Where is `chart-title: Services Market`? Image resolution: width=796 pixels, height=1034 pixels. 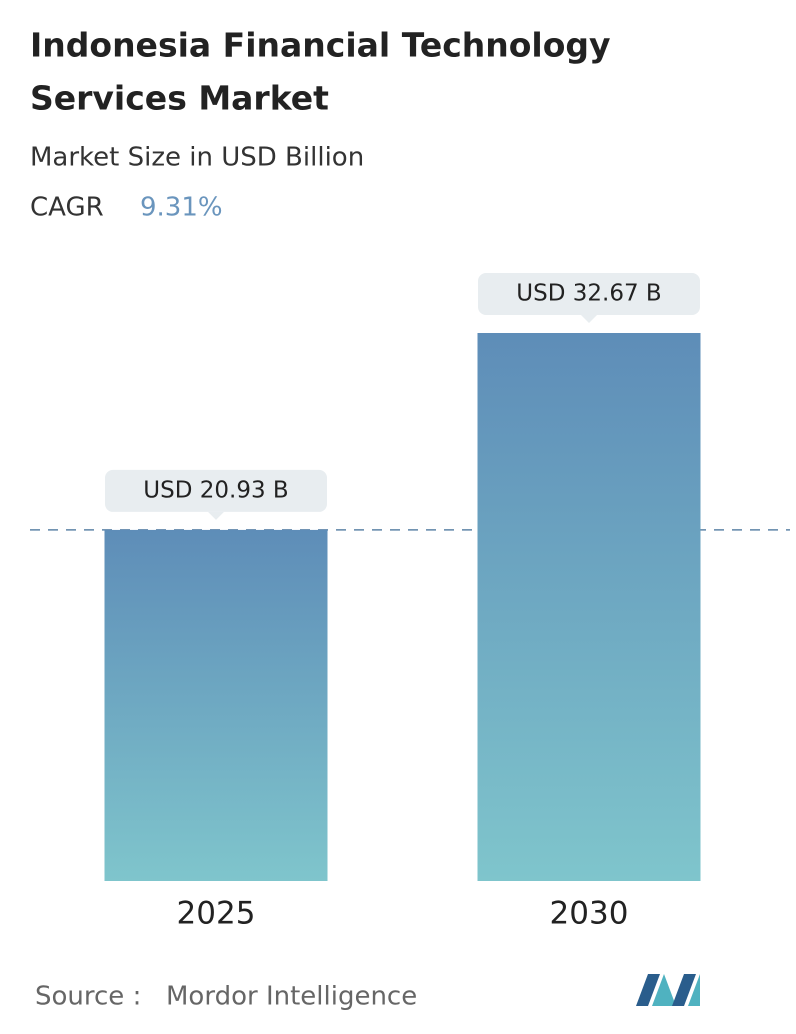 chart-title: Services Market is located at coordinates (179, 98).